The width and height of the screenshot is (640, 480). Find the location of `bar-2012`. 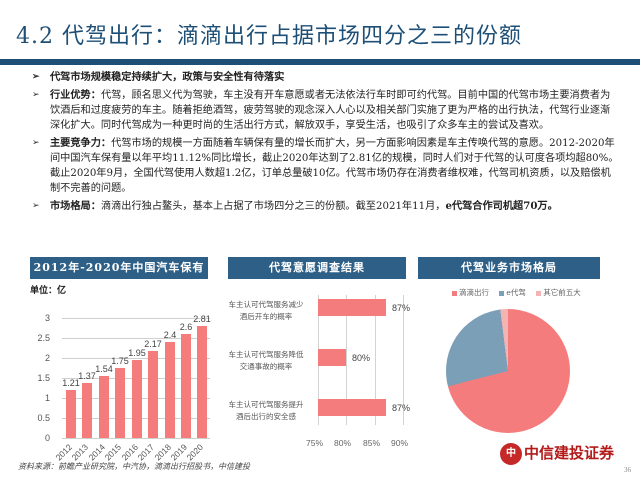

bar-2012 is located at coordinates (71, 414).